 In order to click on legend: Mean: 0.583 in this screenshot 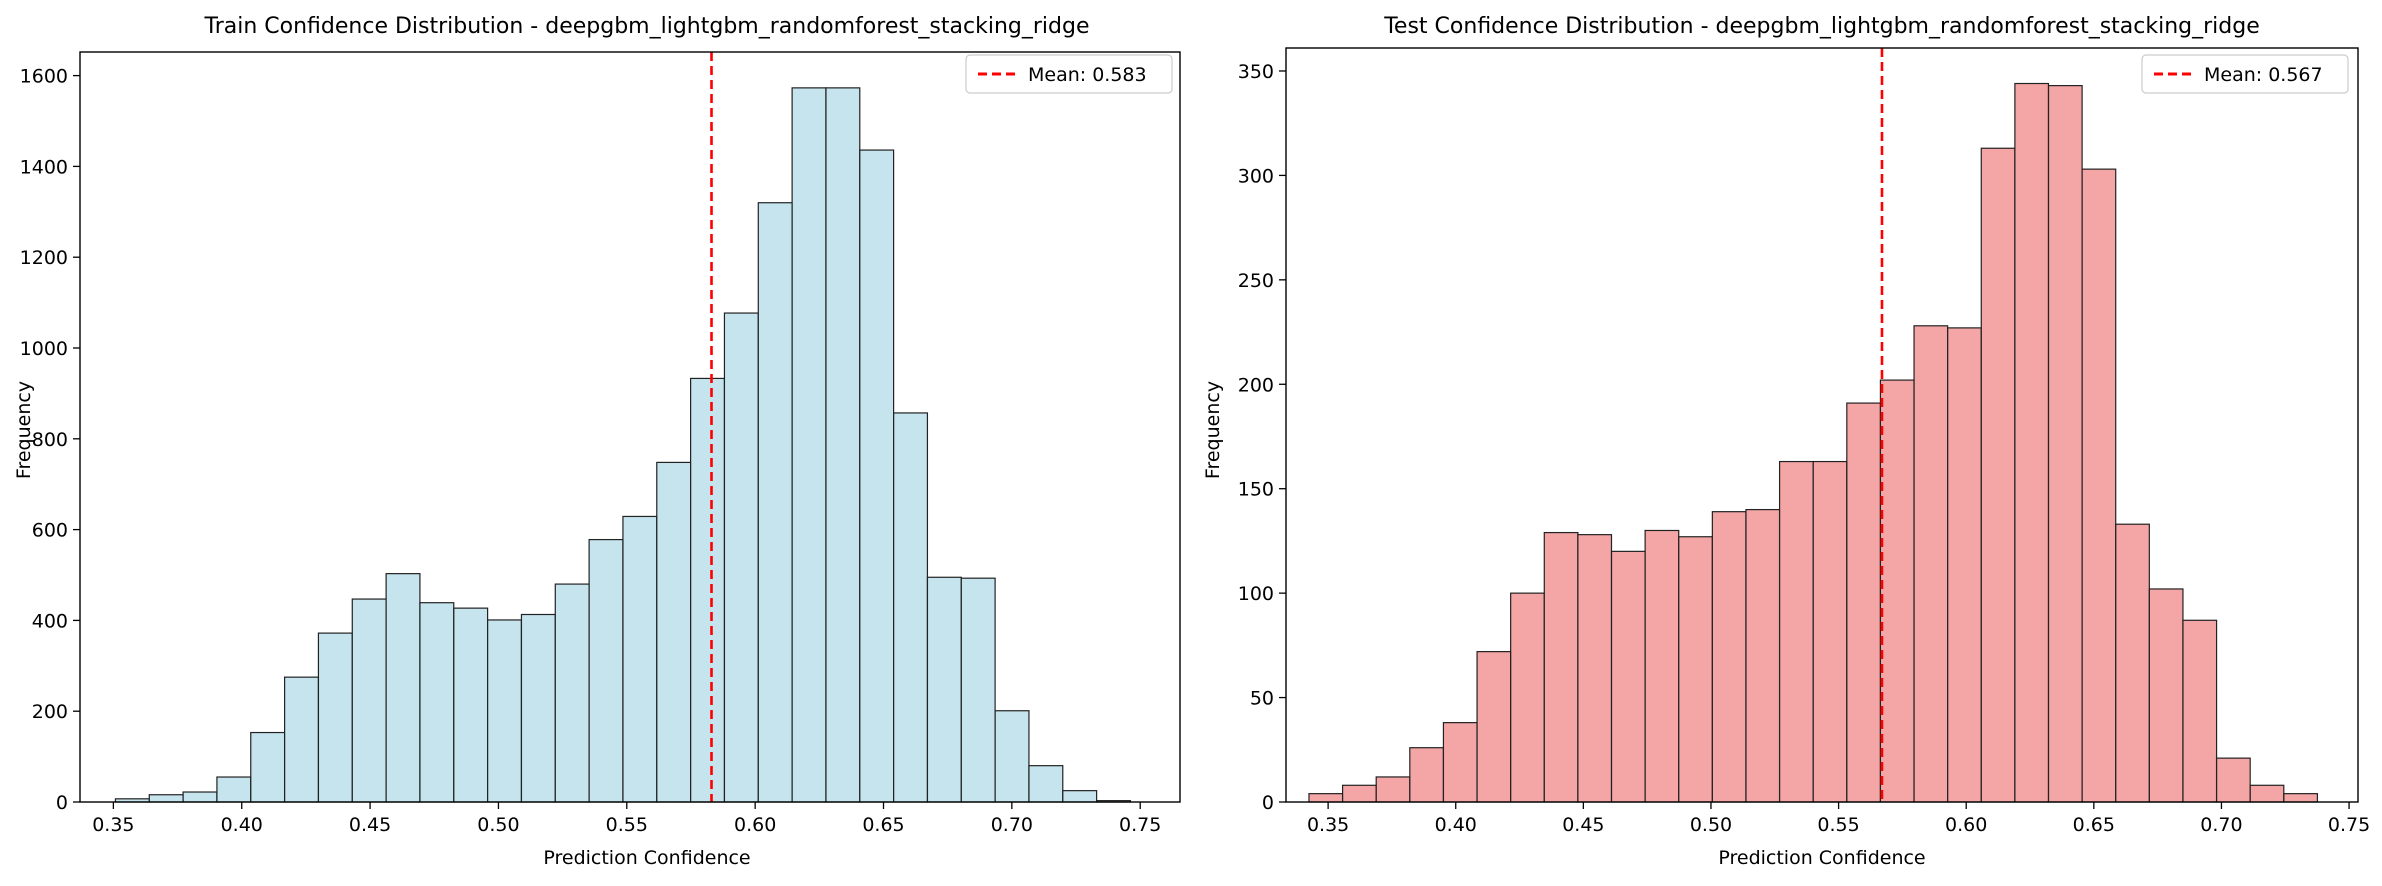, I will do `click(1069, 74)`.